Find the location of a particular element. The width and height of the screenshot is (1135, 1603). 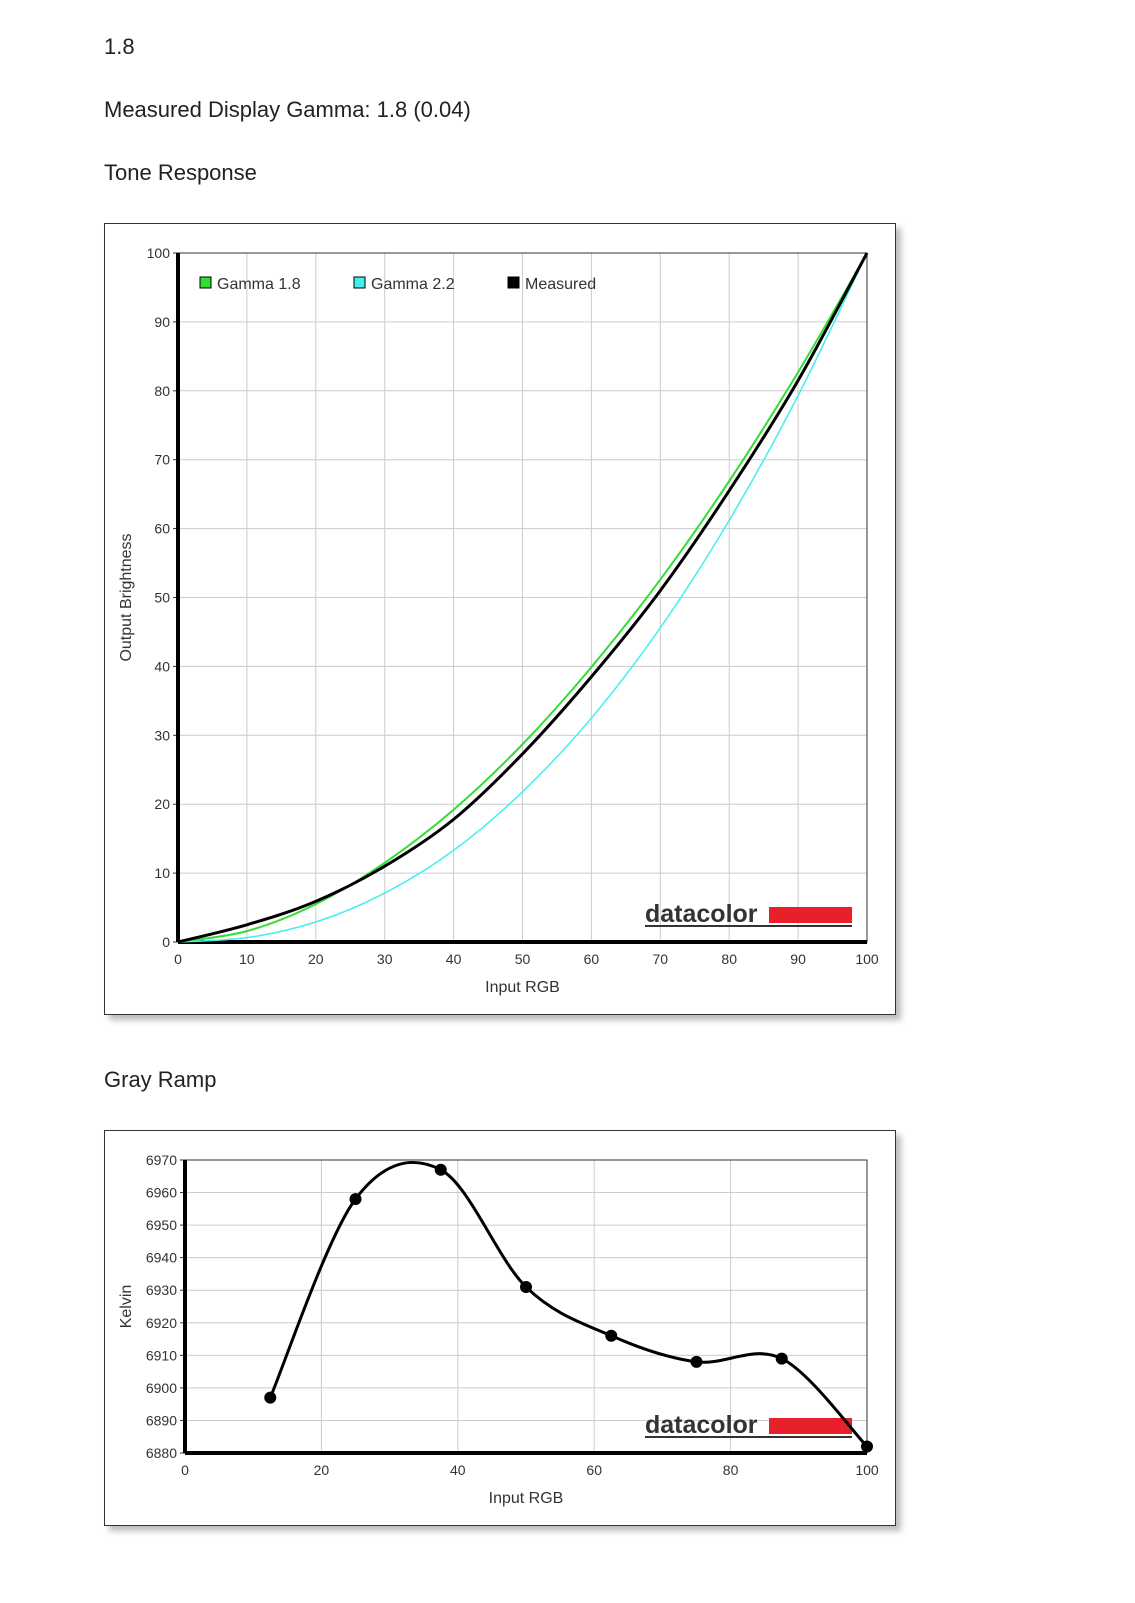

y-tick-label: 6940 is located at coordinates (161, 1258).